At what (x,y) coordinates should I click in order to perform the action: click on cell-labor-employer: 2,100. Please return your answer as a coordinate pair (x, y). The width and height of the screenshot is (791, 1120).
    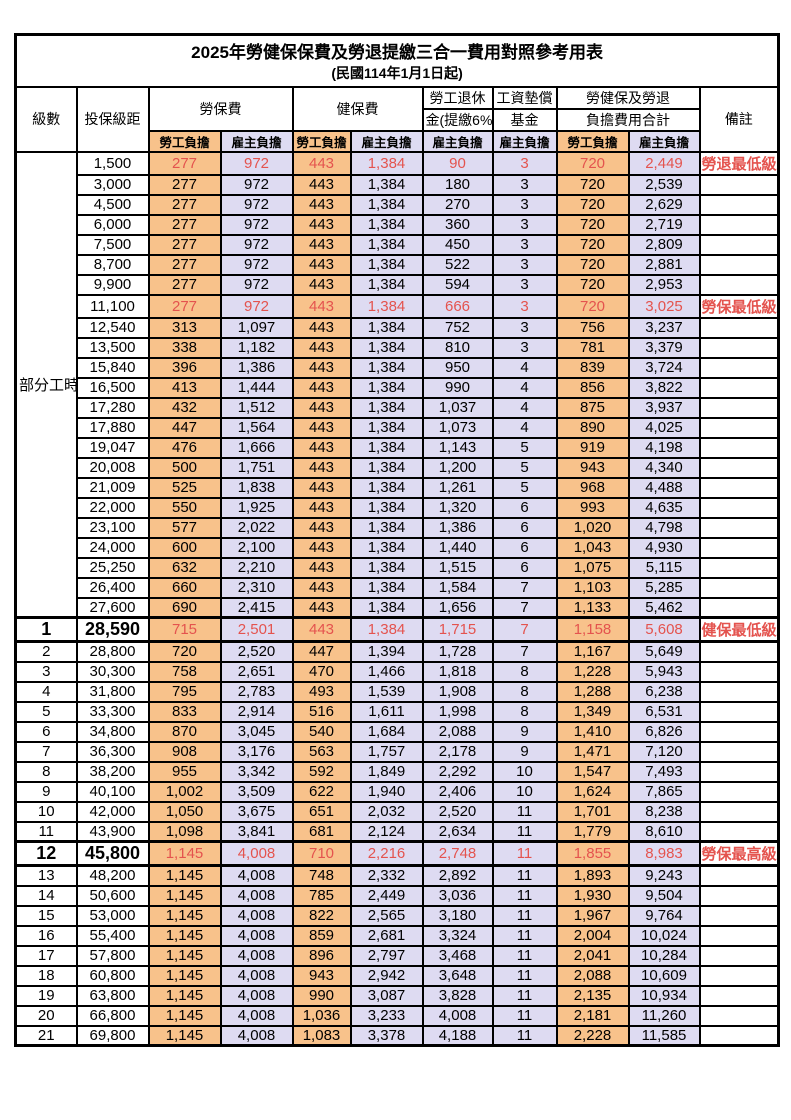
    Looking at the image, I should click on (256, 547).